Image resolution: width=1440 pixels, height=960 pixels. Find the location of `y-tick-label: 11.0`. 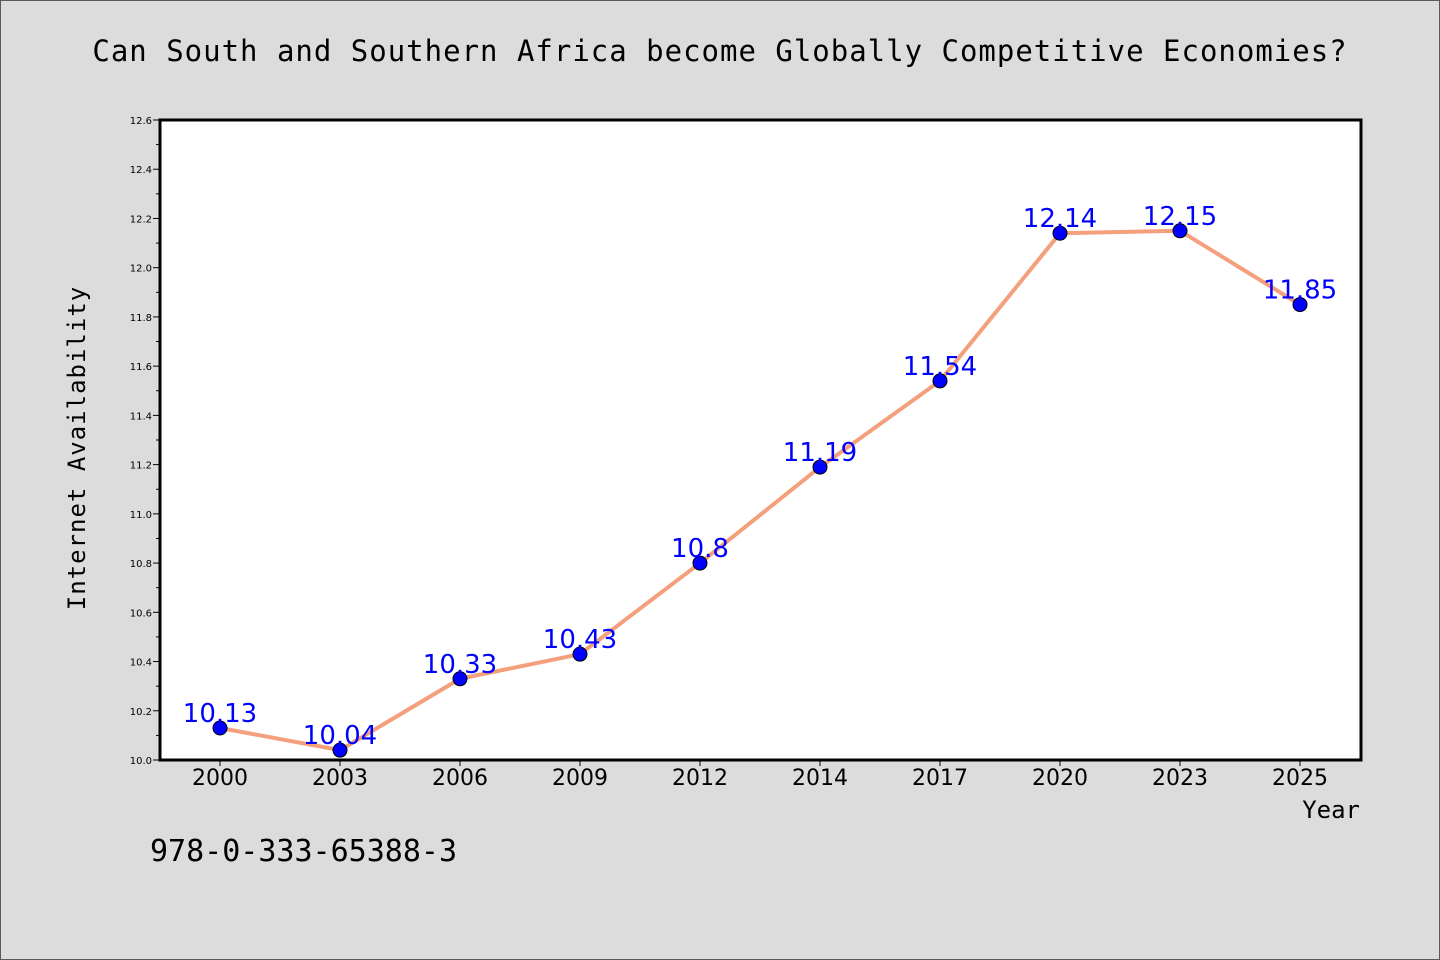

y-tick-label: 11.0 is located at coordinates (141, 515).